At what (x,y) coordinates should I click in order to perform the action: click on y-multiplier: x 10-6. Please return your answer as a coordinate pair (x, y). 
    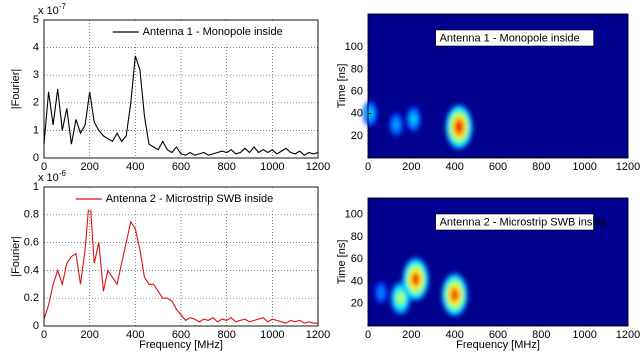
    Looking at the image, I should click on (52, 176).